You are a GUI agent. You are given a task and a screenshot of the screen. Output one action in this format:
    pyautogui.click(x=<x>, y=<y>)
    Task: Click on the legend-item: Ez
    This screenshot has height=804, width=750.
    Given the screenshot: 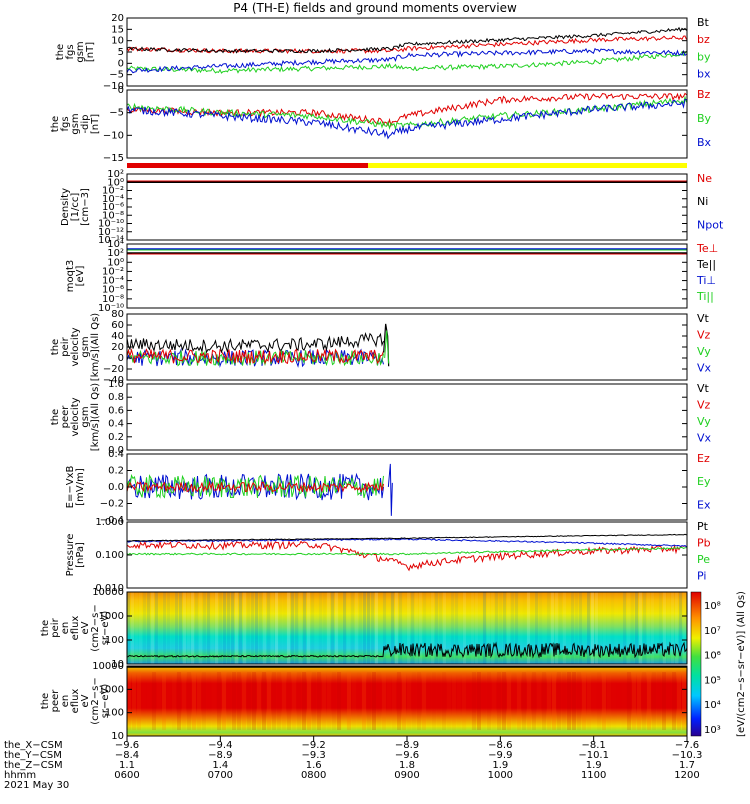 What is the action you would take?
    pyautogui.click(x=703, y=458)
    